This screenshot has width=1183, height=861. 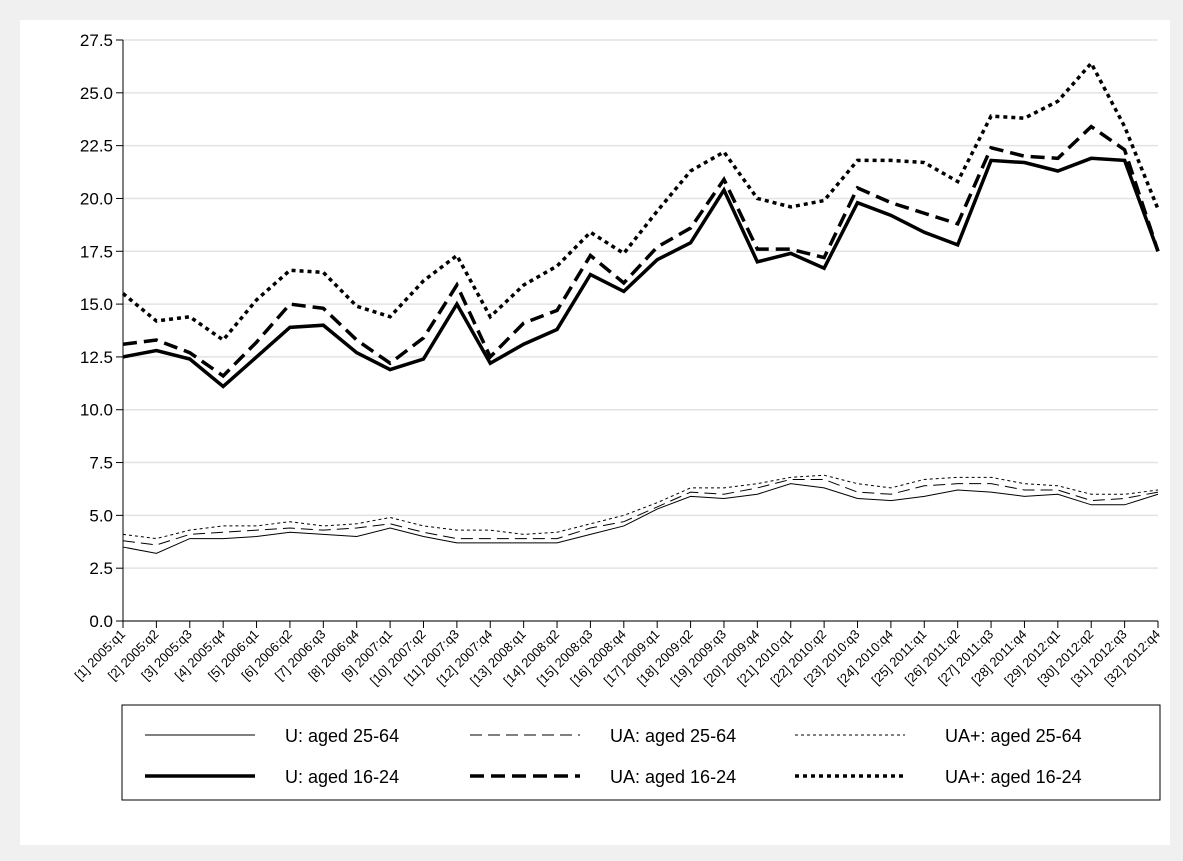 What do you see at coordinates (96, 146) in the screenshot?
I see `y-tick-label: 22.5` at bounding box center [96, 146].